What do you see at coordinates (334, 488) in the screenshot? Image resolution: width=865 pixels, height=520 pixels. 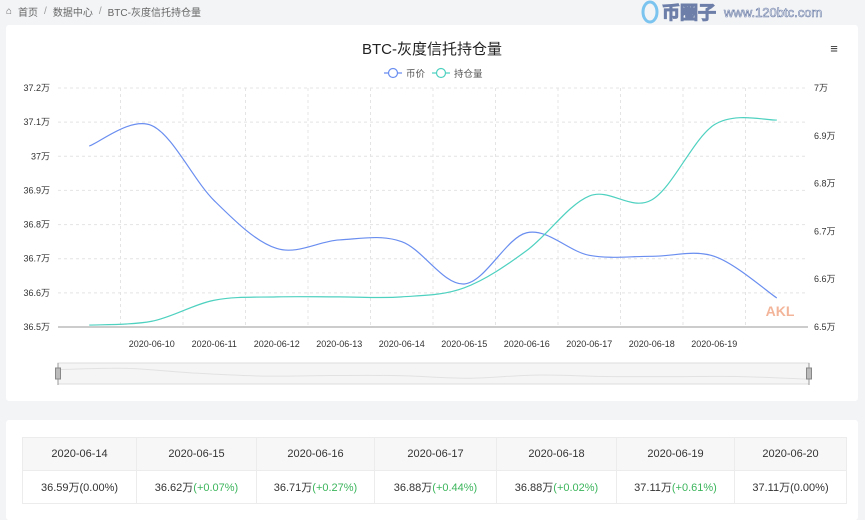 I see `cell-change: (+0.27%)` at bounding box center [334, 488].